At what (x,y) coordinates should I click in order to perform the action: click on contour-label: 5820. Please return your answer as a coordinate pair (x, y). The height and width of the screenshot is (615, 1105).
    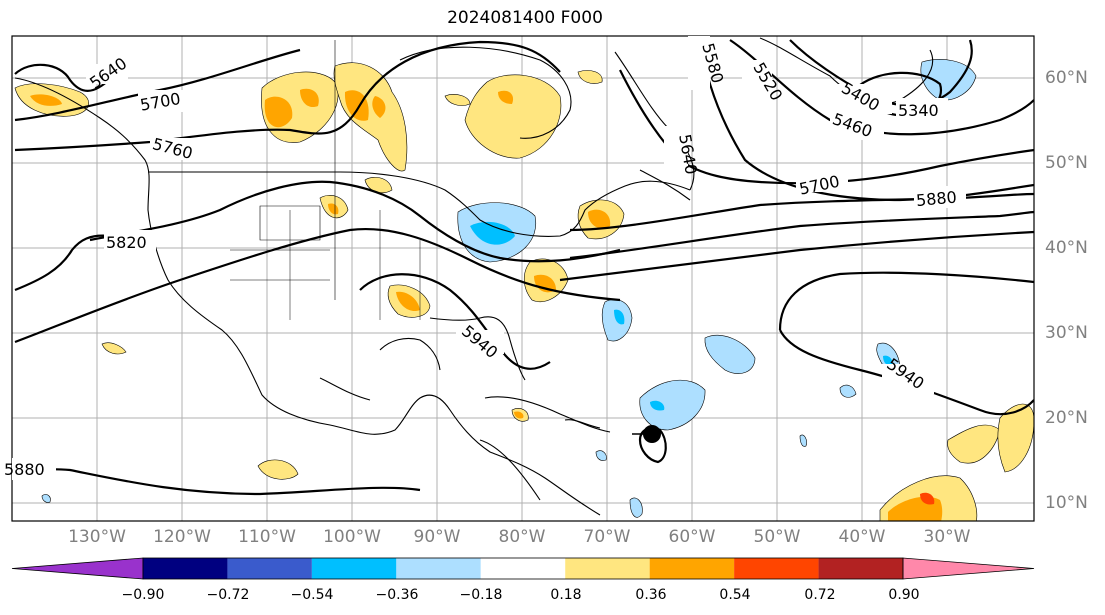
    Looking at the image, I should click on (126, 242).